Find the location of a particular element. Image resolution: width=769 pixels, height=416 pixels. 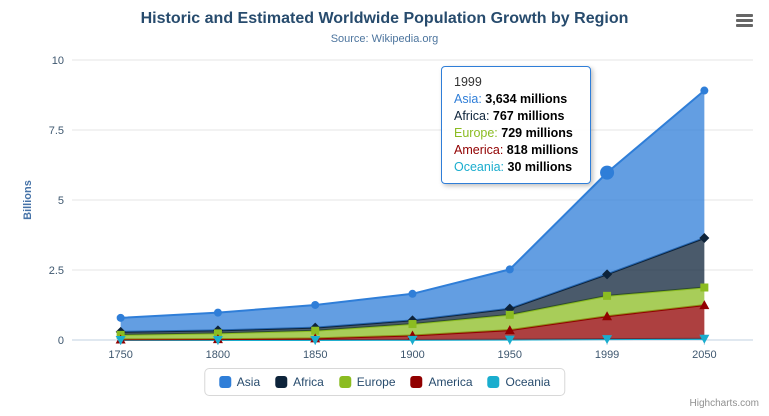

chart-subtitle: Source: Wikipedia.org is located at coordinates (384, 39).